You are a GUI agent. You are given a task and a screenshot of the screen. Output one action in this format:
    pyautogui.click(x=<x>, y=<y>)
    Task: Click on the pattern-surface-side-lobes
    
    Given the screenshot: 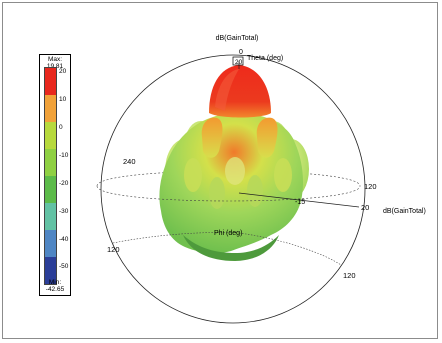 What is the action you would take?
    pyautogui.click(x=238, y=163)
    